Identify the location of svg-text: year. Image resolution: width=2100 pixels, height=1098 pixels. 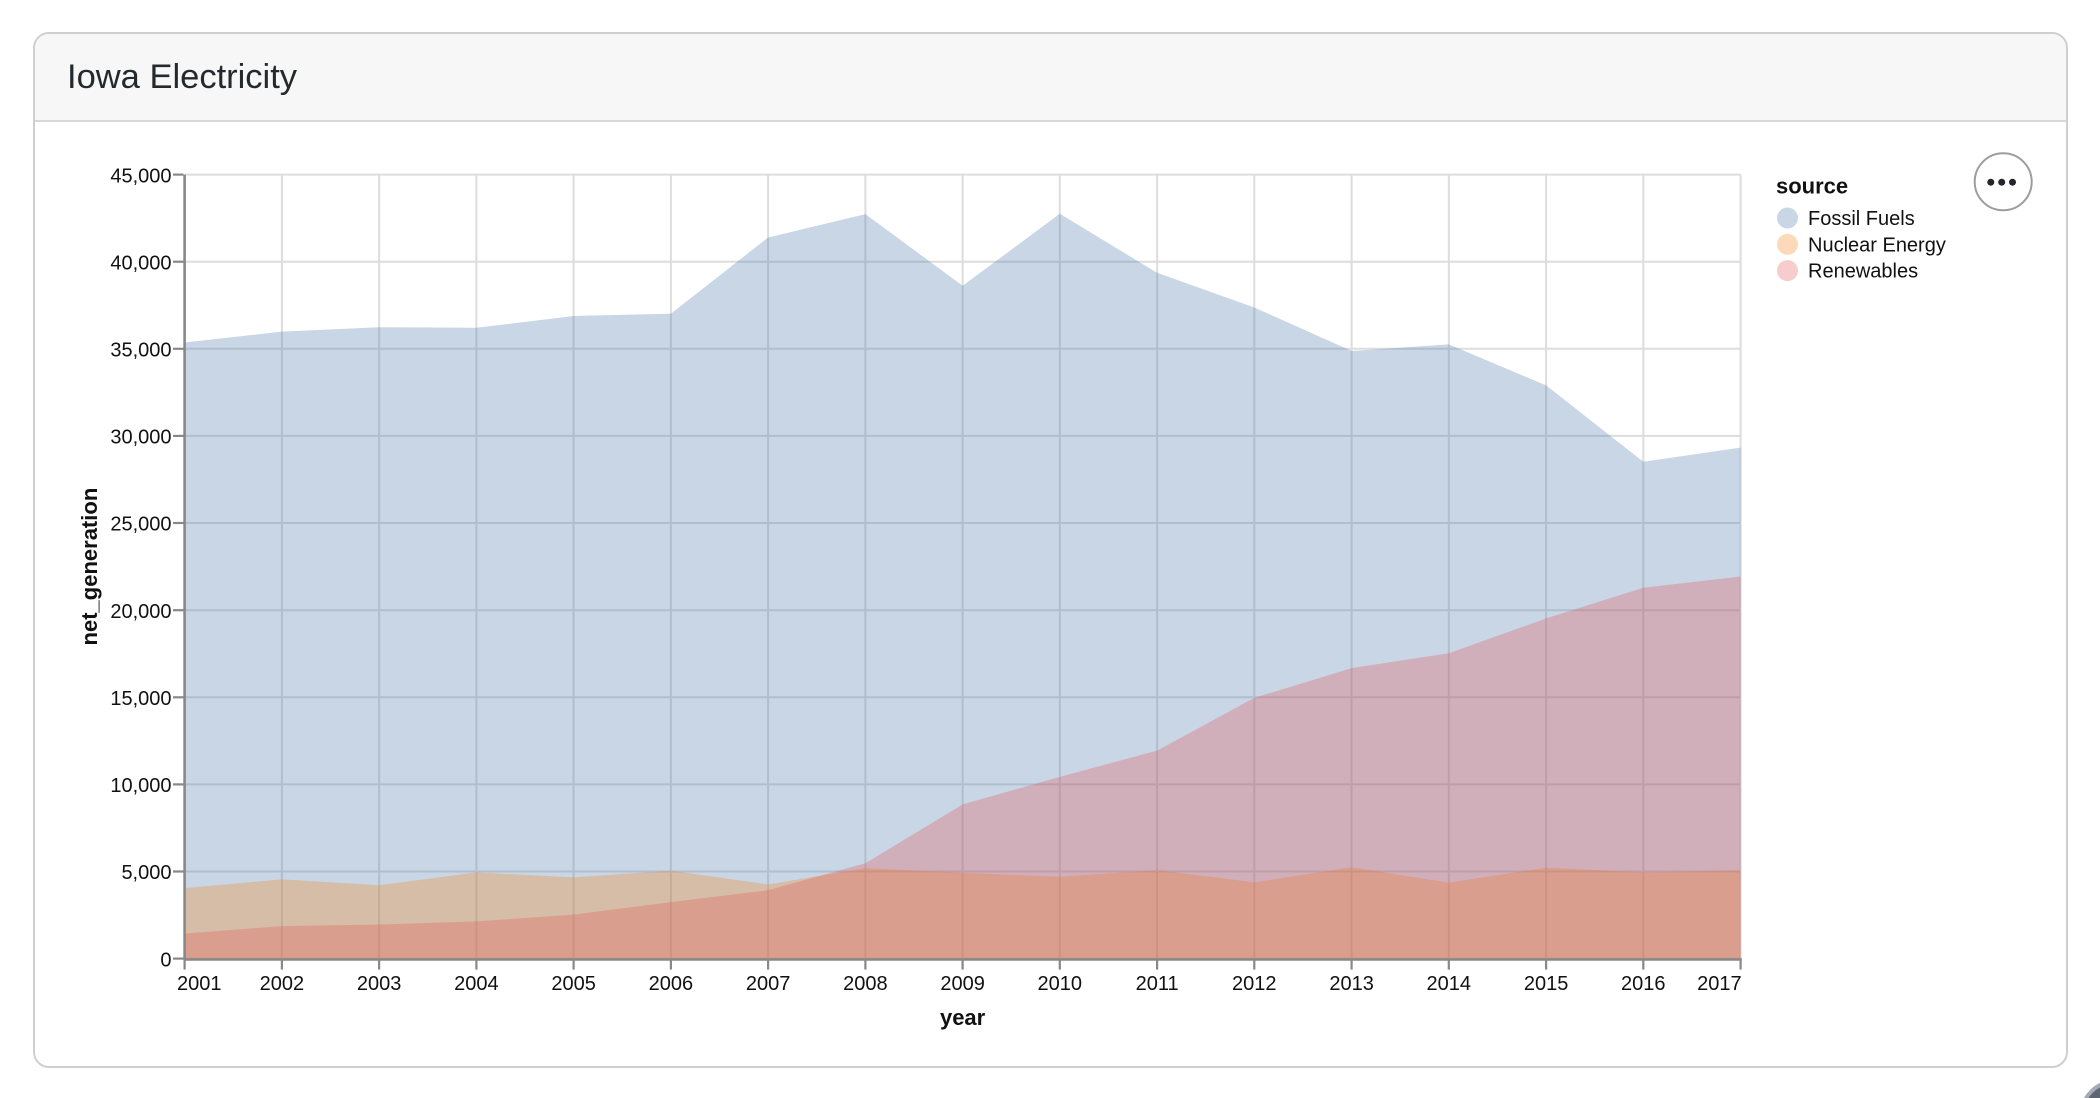
(963, 1017).